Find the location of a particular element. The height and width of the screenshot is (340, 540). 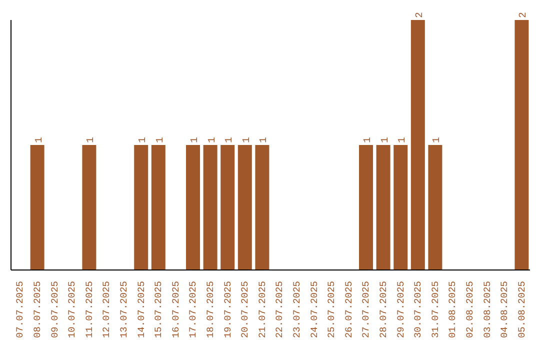

x-tick-label: 12.07.2025 is located at coordinates (106, 309).